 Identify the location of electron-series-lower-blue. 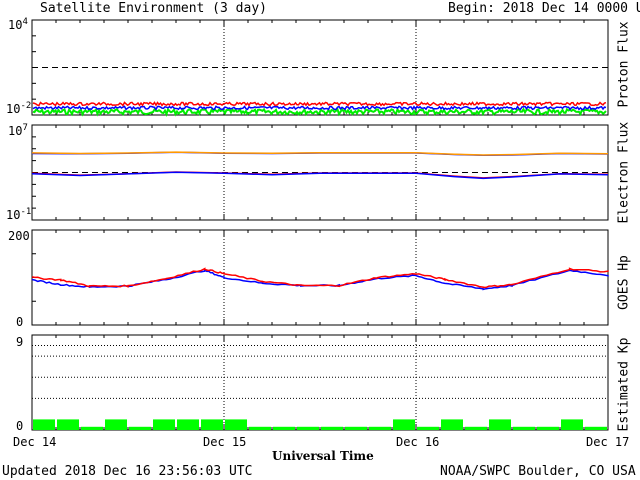
(320, 175).